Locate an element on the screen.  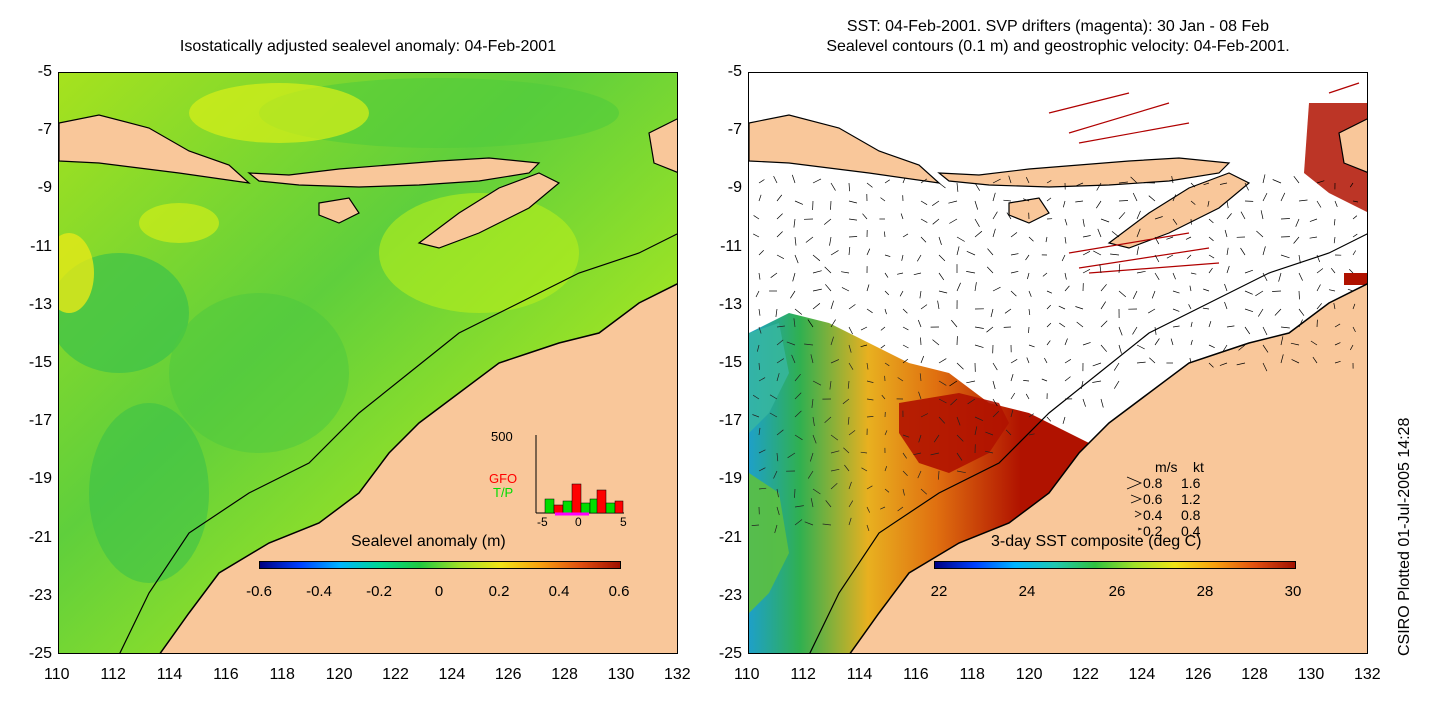
velocity-legend-kt-0: 1.6 is located at coordinates (1191, 483).